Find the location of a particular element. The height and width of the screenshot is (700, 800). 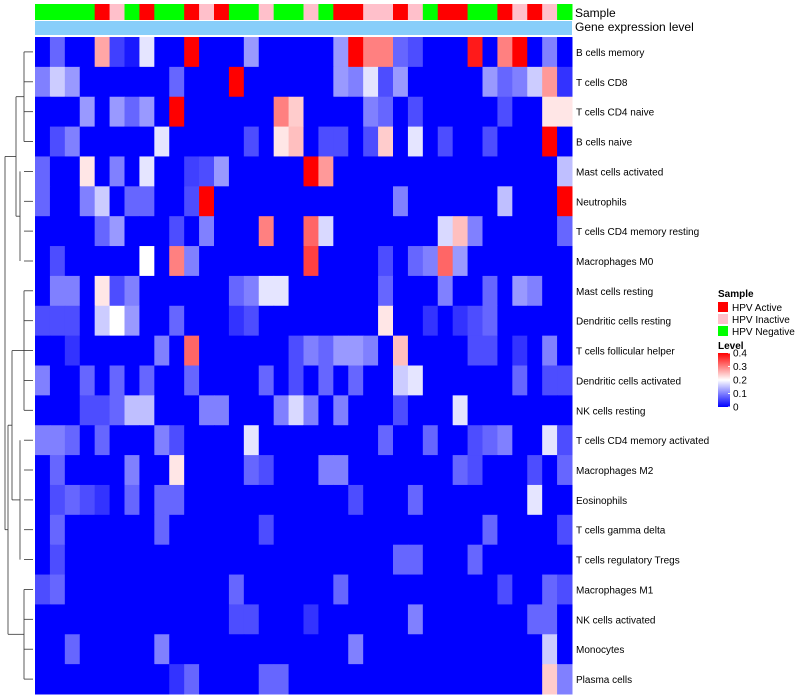

row-label: Macrophages M1 is located at coordinates (615, 591).